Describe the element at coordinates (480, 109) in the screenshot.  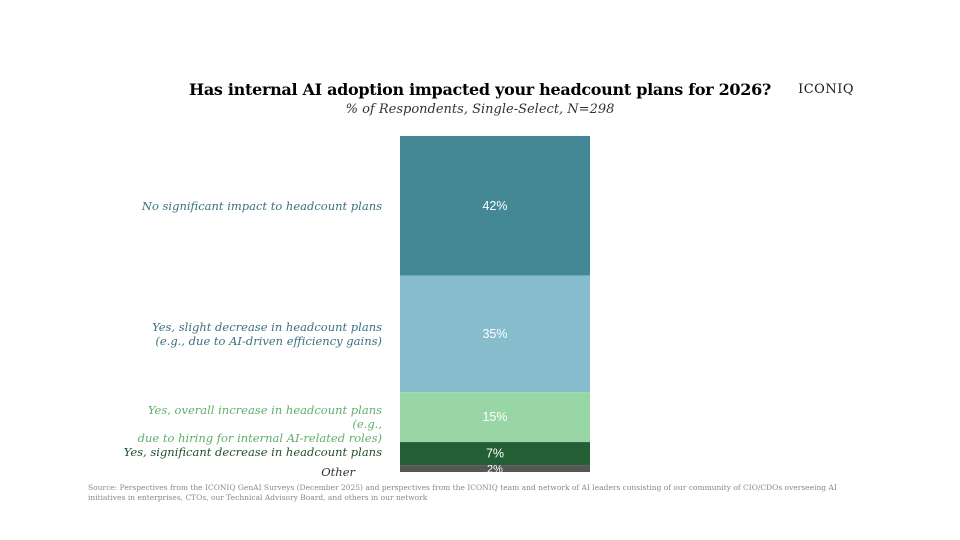
I see `chart-subtitle: % of Respondents, Single-Select, N=298` at that location.